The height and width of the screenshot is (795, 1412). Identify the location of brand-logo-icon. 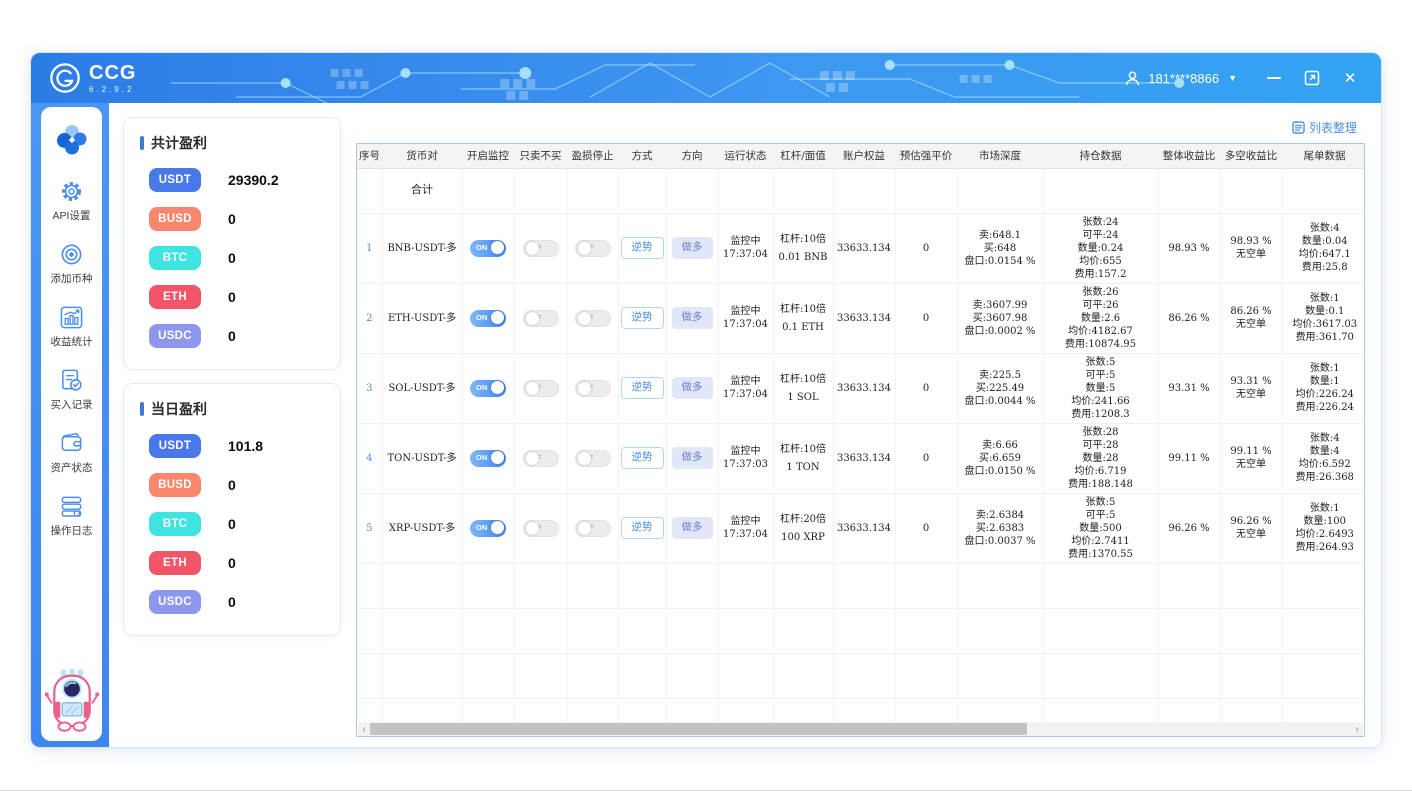
(65, 78).